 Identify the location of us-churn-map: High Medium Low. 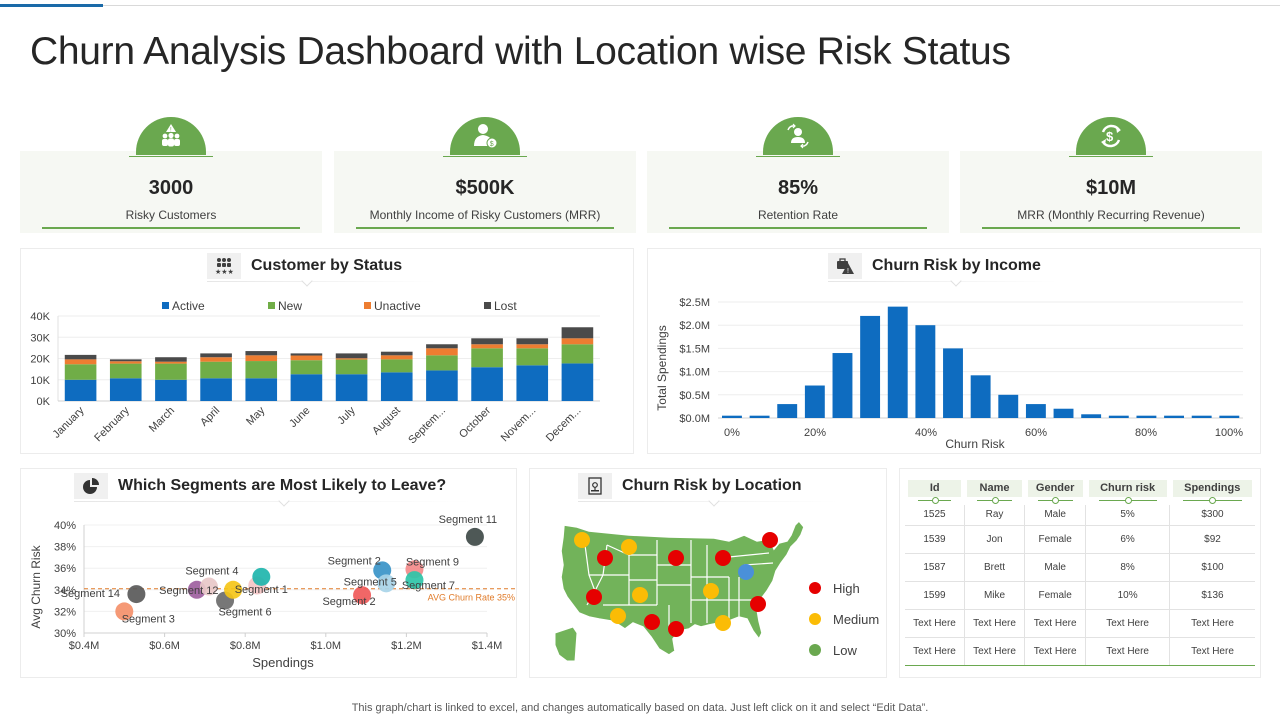
(708, 591).